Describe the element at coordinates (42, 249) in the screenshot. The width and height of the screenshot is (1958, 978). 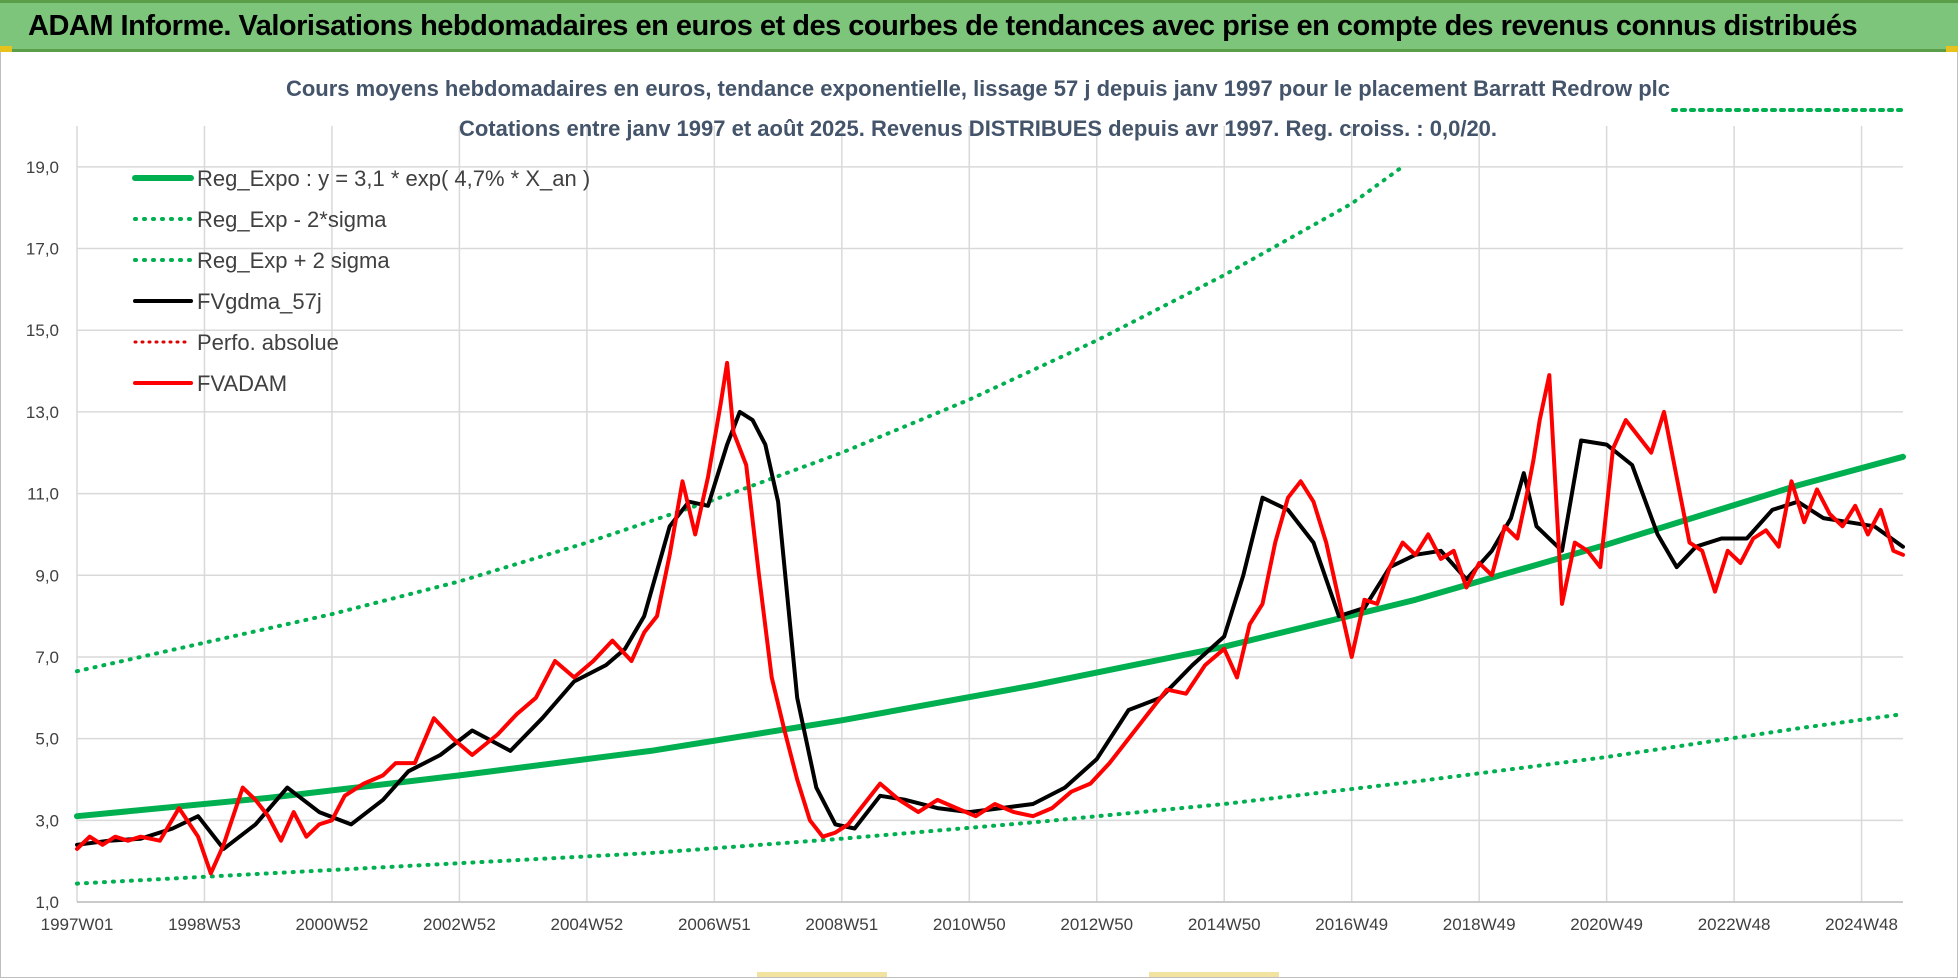
I see `y-tick-label: 17,0` at that location.